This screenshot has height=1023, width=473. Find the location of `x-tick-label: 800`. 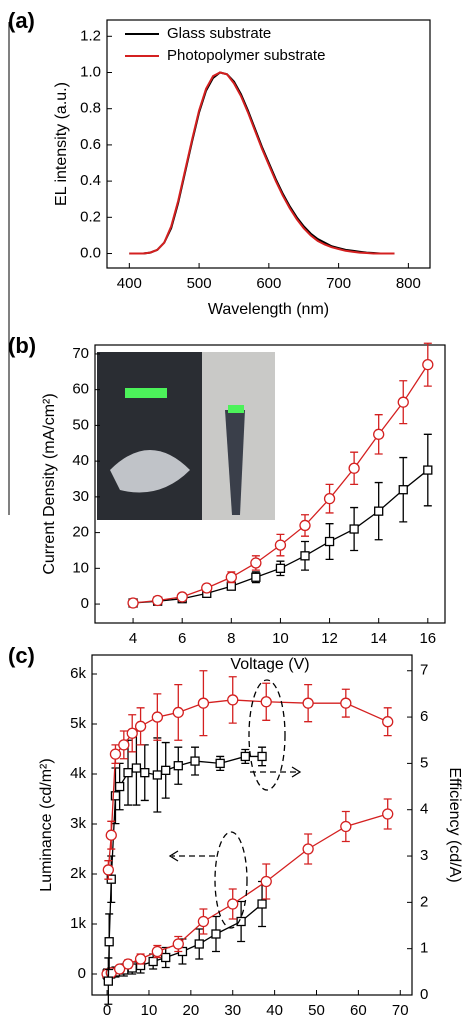

x-tick-label: 800 is located at coordinates (408, 283).